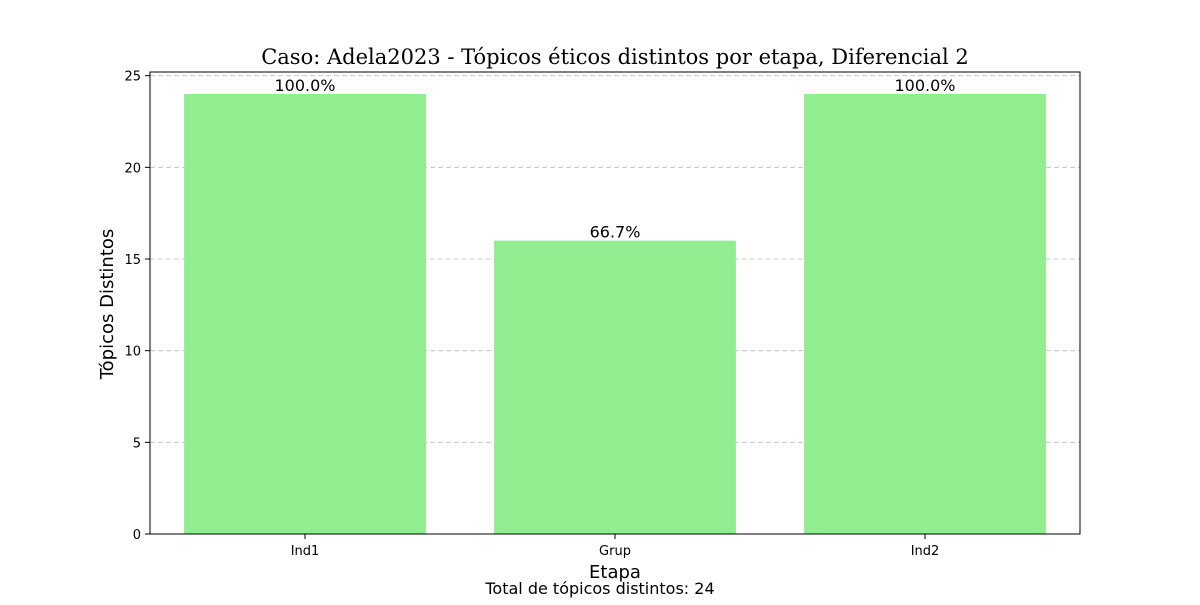  What do you see at coordinates (132, 352) in the screenshot?
I see `y-tick-label: 10` at bounding box center [132, 352].